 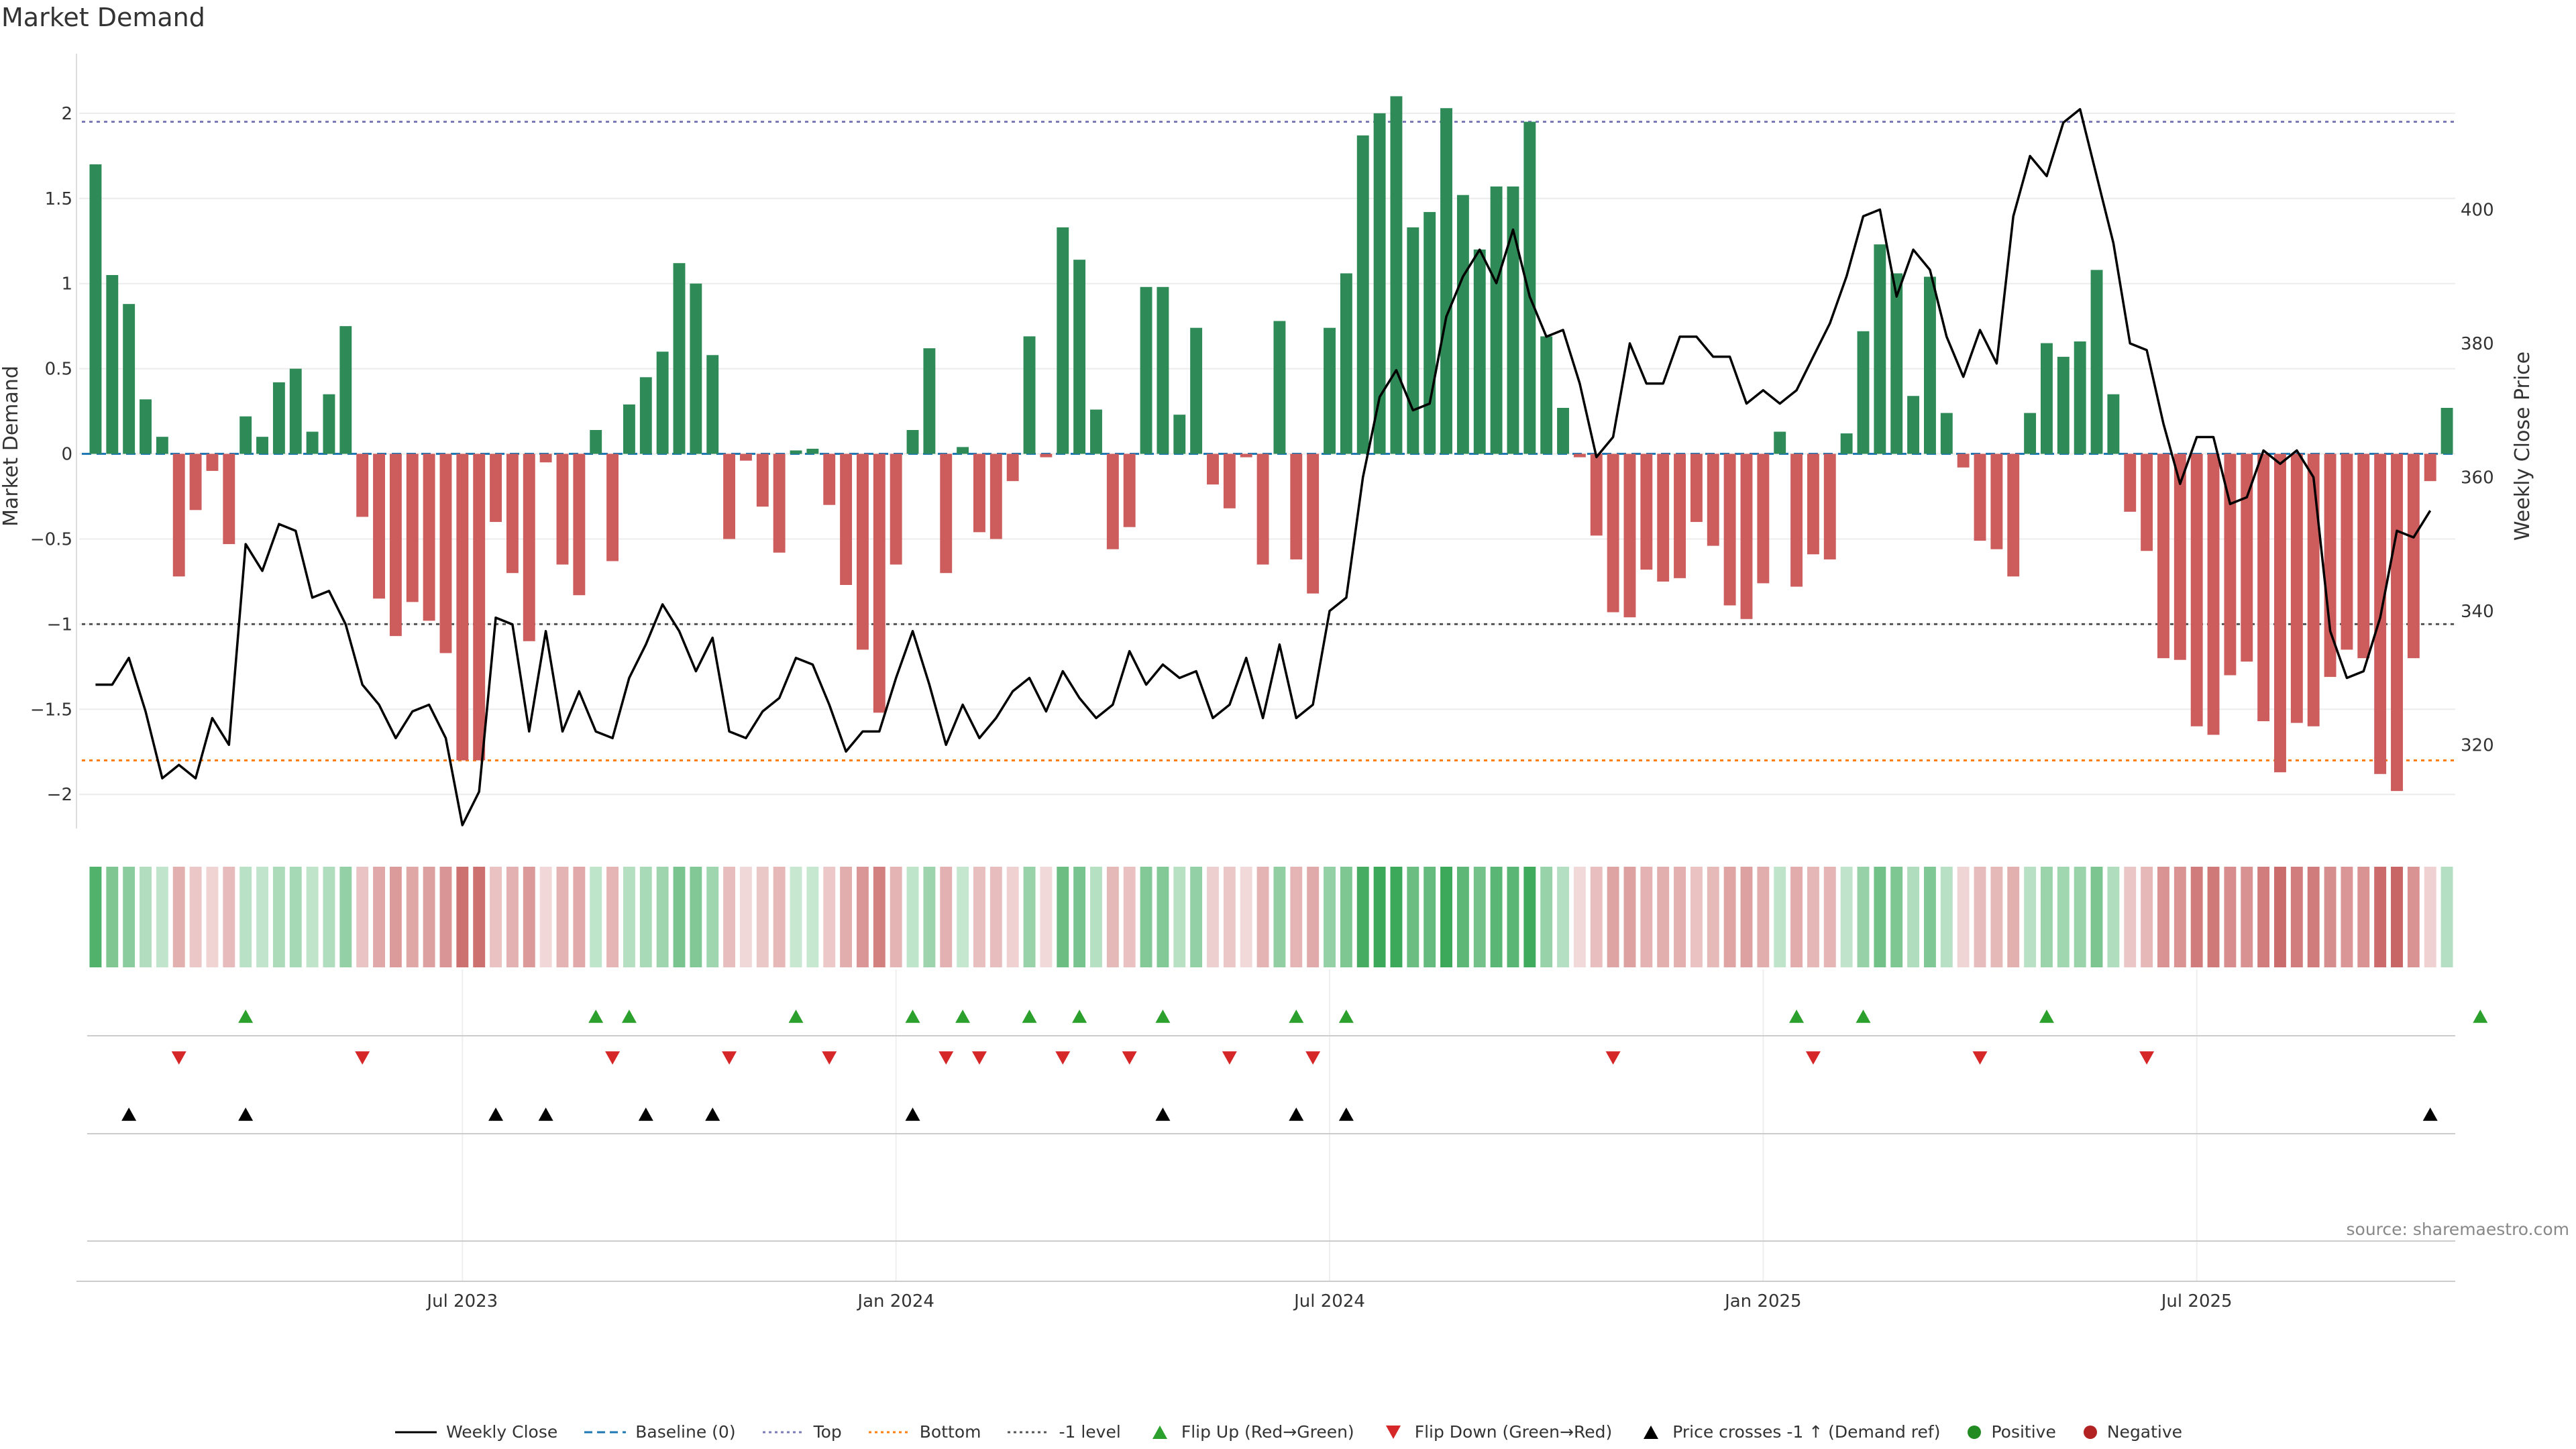 What do you see at coordinates (58, 199) in the screenshot?
I see `y-tick-label: 1.5` at bounding box center [58, 199].